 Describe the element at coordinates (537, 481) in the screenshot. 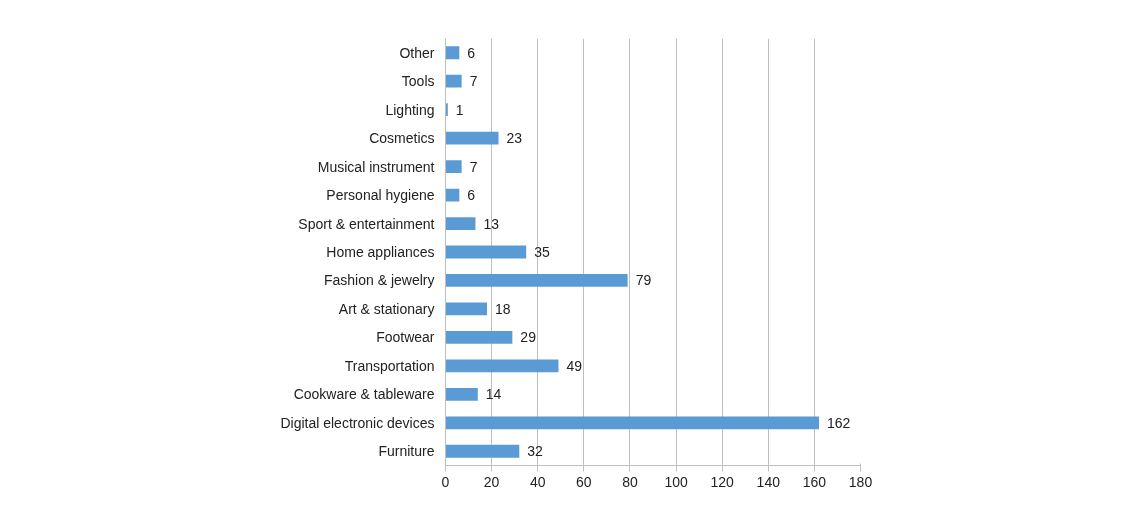

I see `x-tick-label: 40` at that location.